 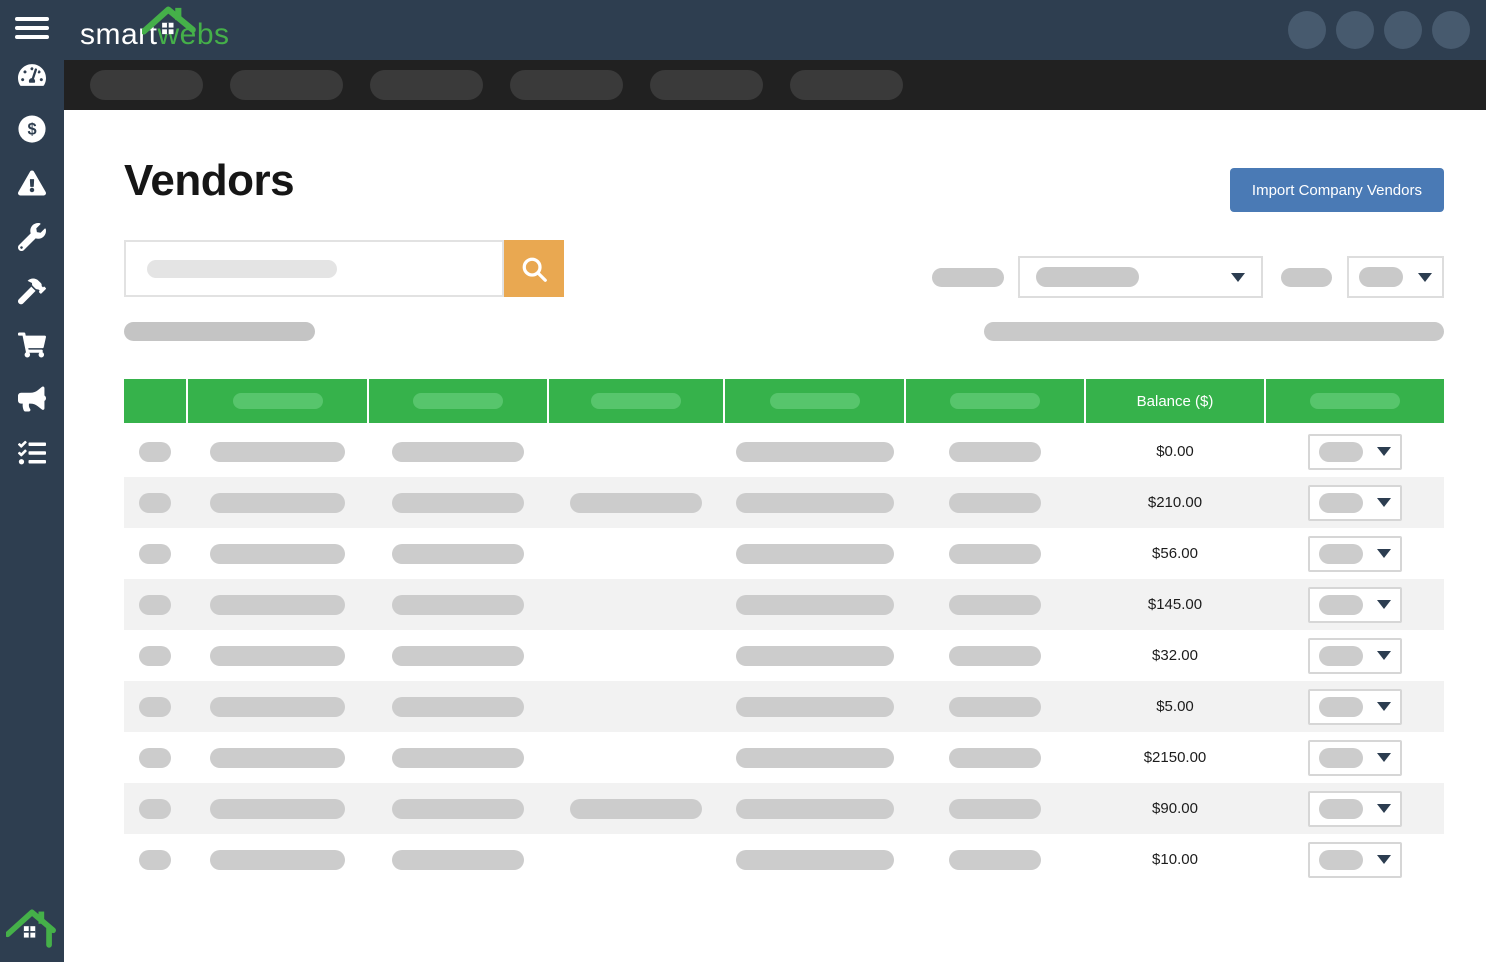 What do you see at coordinates (32, 183) in the screenshot?
I see `sidebar-item-violations` at bounding box center [32, 183].